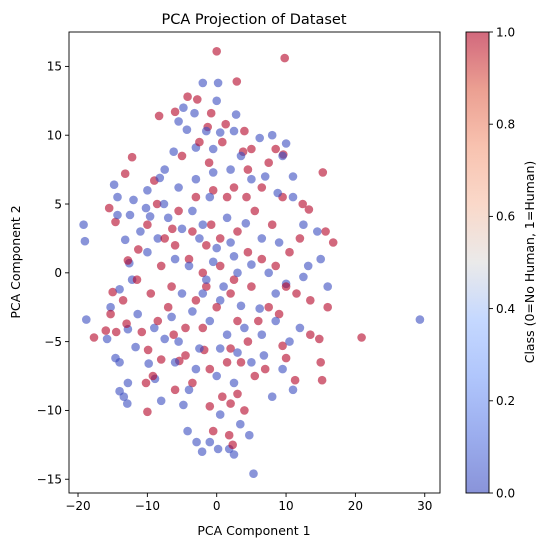  What do you see at coordinates (54, 136) in the screenshot?
I see `y-tick-label: 10` at bounding box center [54, 136].